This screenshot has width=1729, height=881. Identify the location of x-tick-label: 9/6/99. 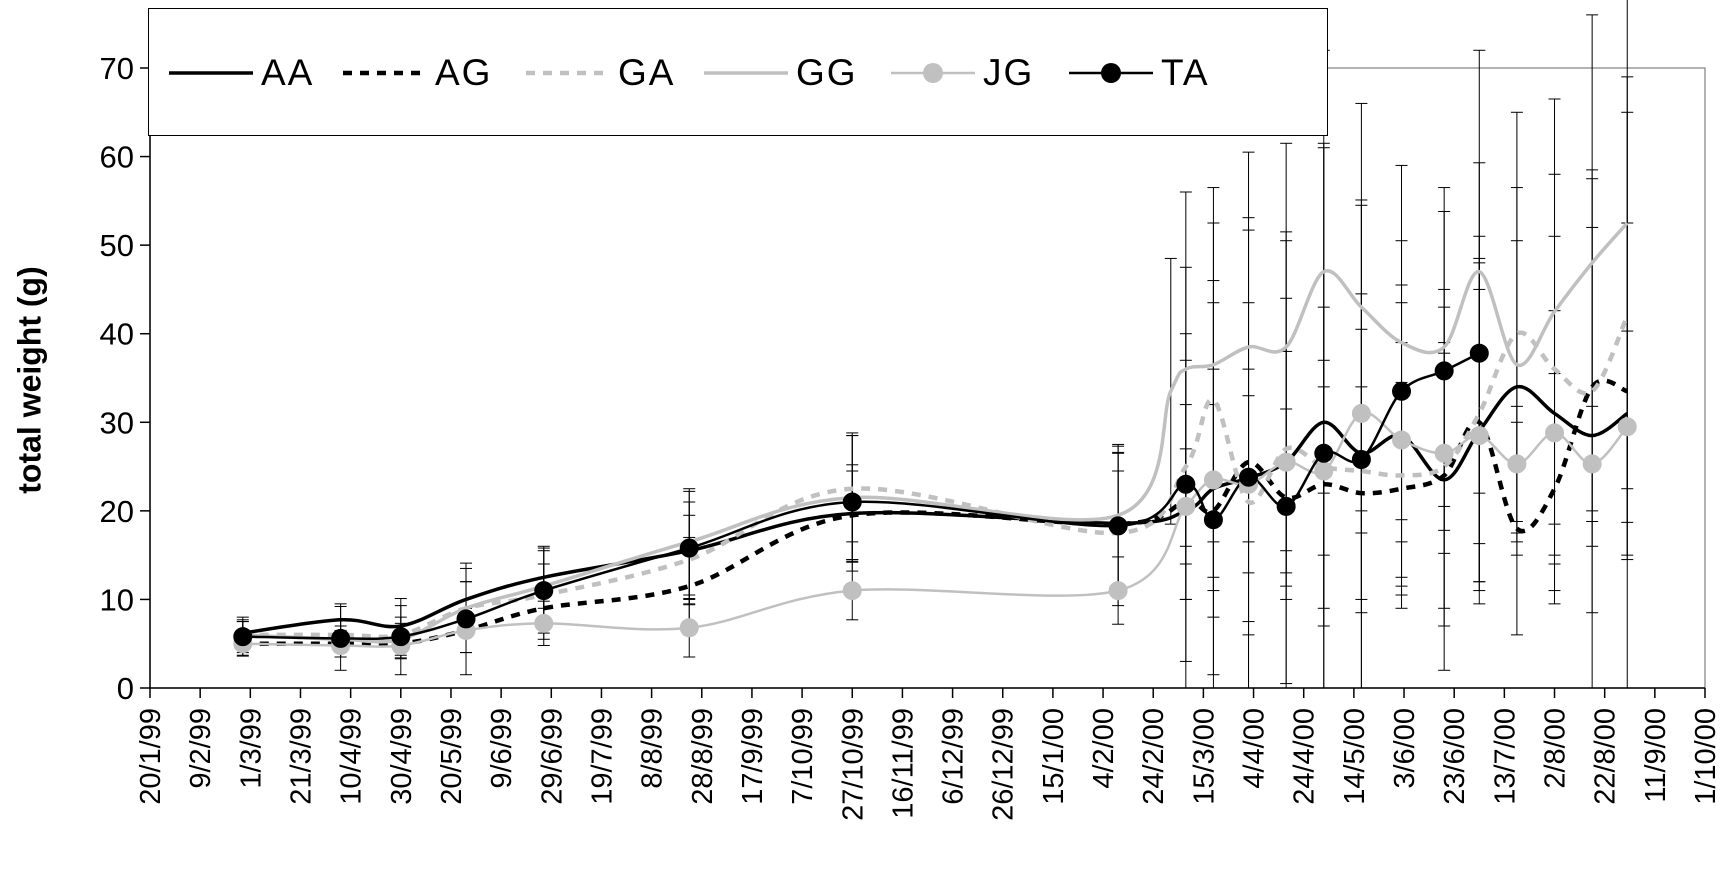
(502, 748).